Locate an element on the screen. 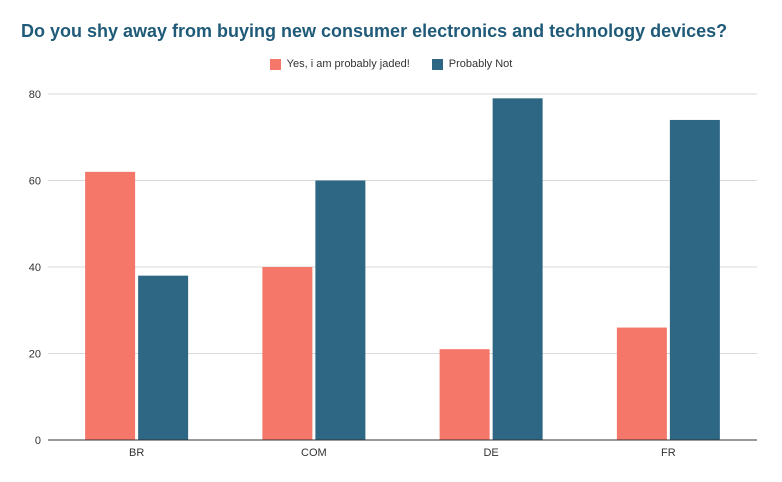 This screenshot has height=482, width=782. y-tick-label: 20 is located at coordinates (35, 355).